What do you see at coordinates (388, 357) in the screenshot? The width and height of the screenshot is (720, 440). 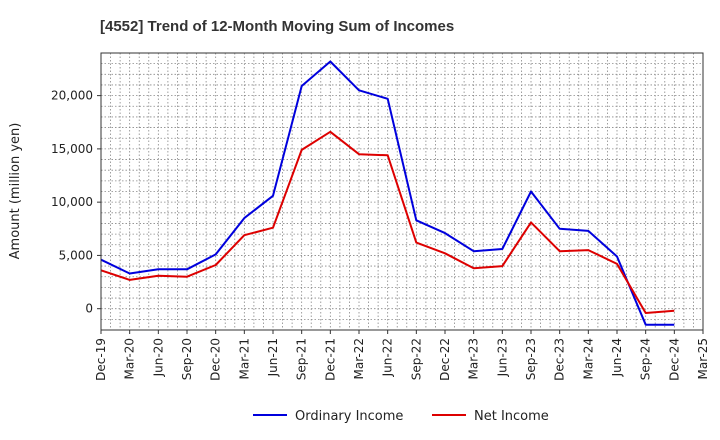 I see `x-tick-label: Jun-22` at bounding box center [388, 357].